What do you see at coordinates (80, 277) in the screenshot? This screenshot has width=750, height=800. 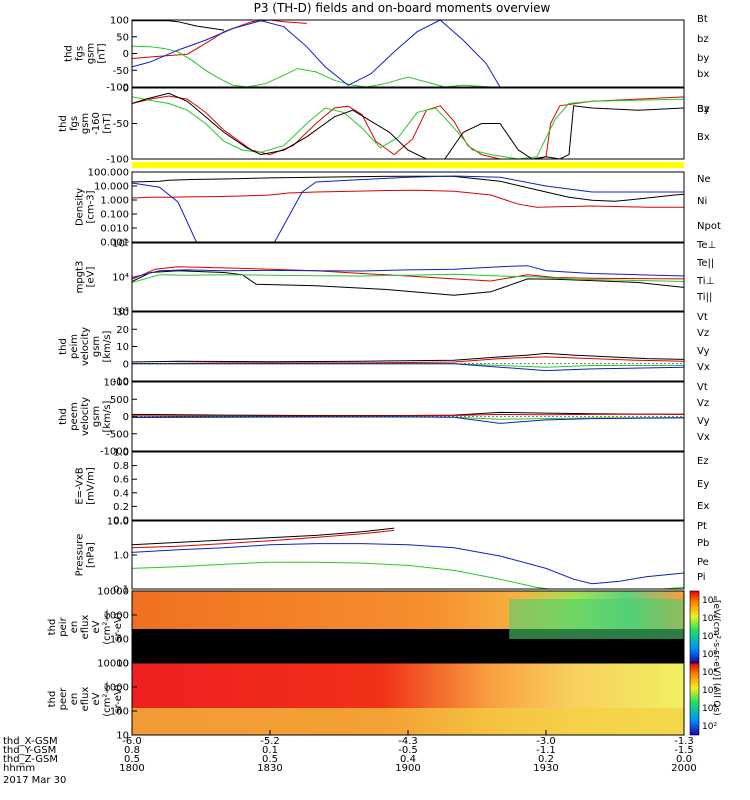 I see `y-axis-label: mpgt3` at bounding box center [80, 277].